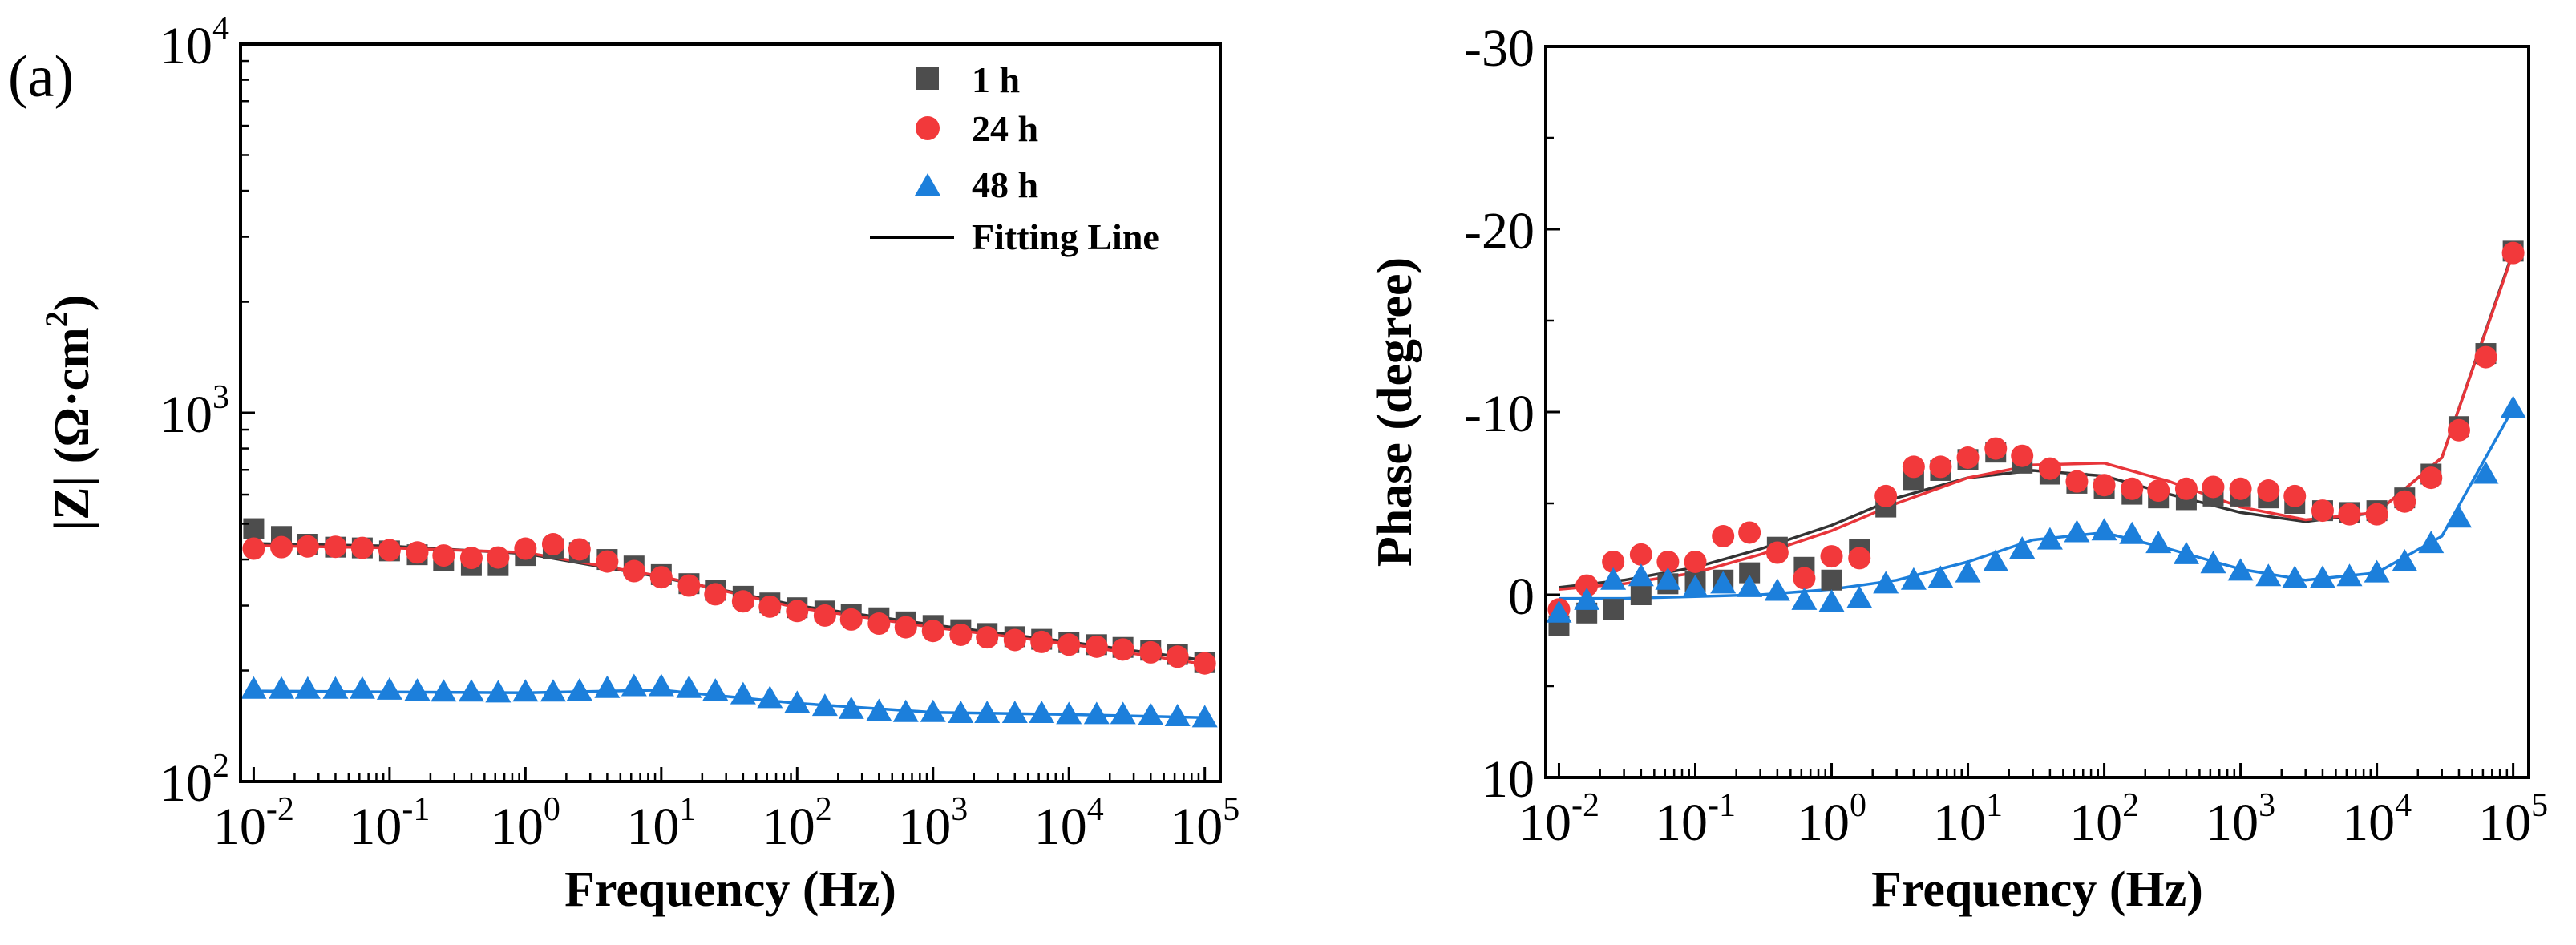 The width and height of the screenshot is (2576, 945). I want to click on legend-label-48h: 48 h, so click(1005, 184).